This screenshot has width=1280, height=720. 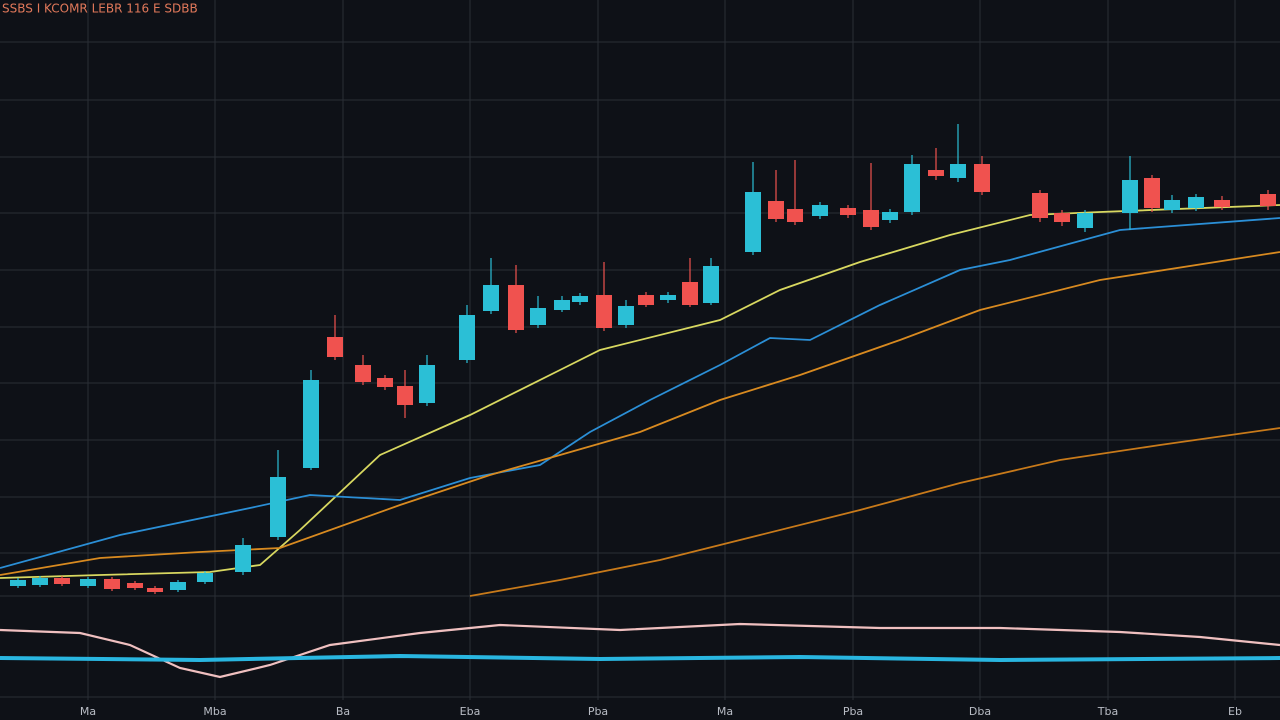 What do you see at coordinates (100, 9) in the screenshot?
I see `chart-title: SSBS I KCOMR LEBR 116 E SDBB` at bounding box center [100, 9].